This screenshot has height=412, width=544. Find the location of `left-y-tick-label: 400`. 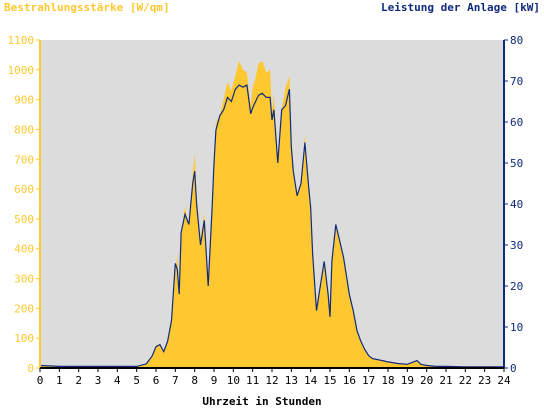

left-y-tick-label: 400 is located at coordinates (24, 249).